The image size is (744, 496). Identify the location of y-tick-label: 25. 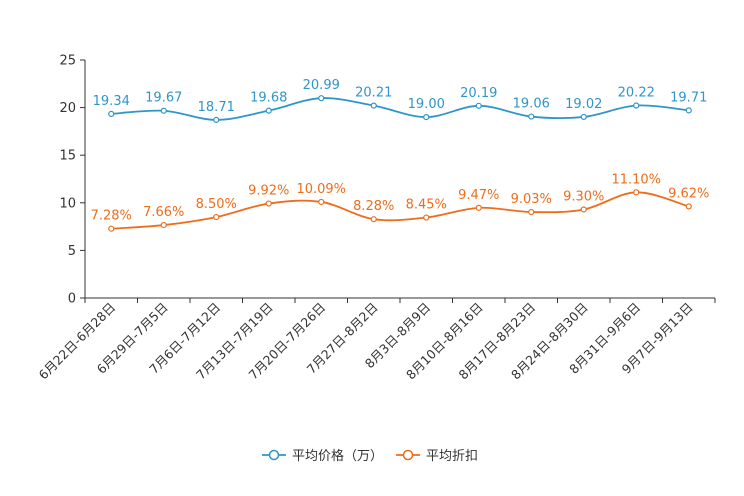
(67, 61).